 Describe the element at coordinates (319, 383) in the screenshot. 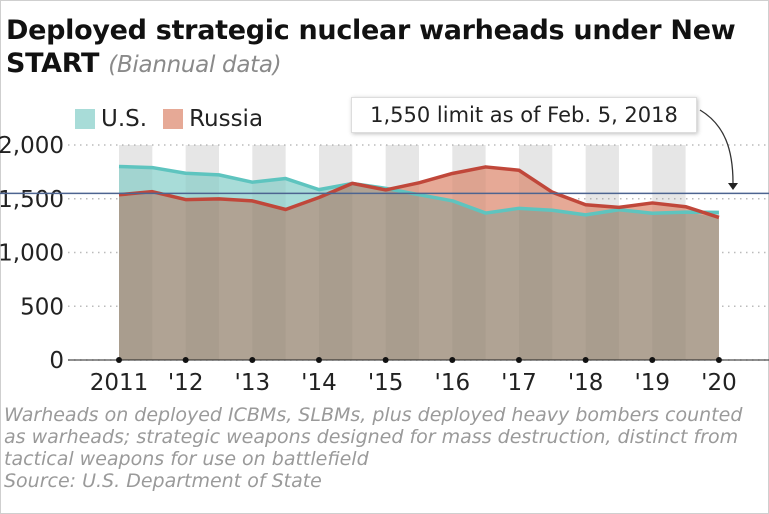

I see `x-tick-label: '14` at that location.